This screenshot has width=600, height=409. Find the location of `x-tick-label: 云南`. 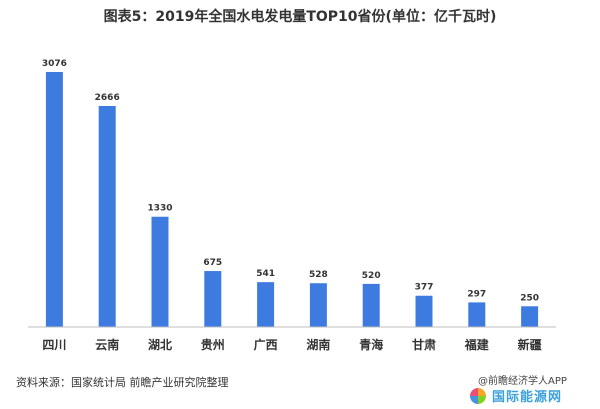

x-tick-label: 云南 is located at coordinates (107, 344).